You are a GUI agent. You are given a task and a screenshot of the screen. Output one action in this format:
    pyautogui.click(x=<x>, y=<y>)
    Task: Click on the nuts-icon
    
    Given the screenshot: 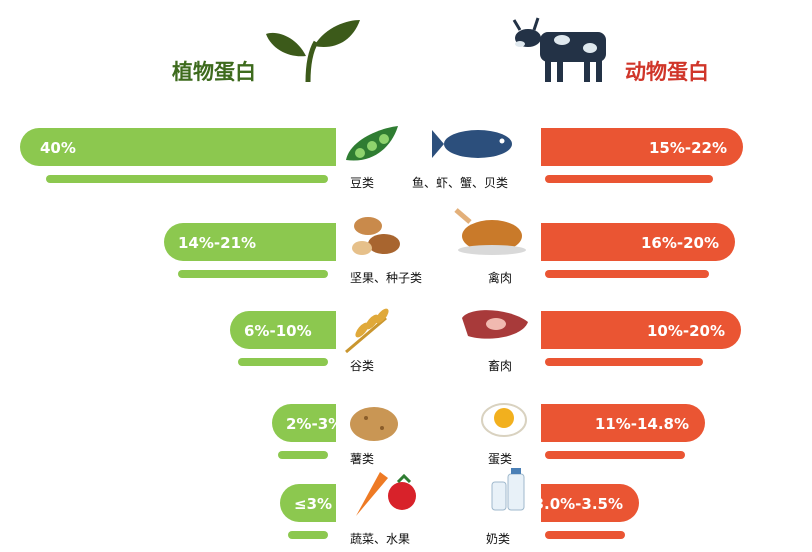 What is the action you would take?
    pyautogui.click(x=376, y=236)
    